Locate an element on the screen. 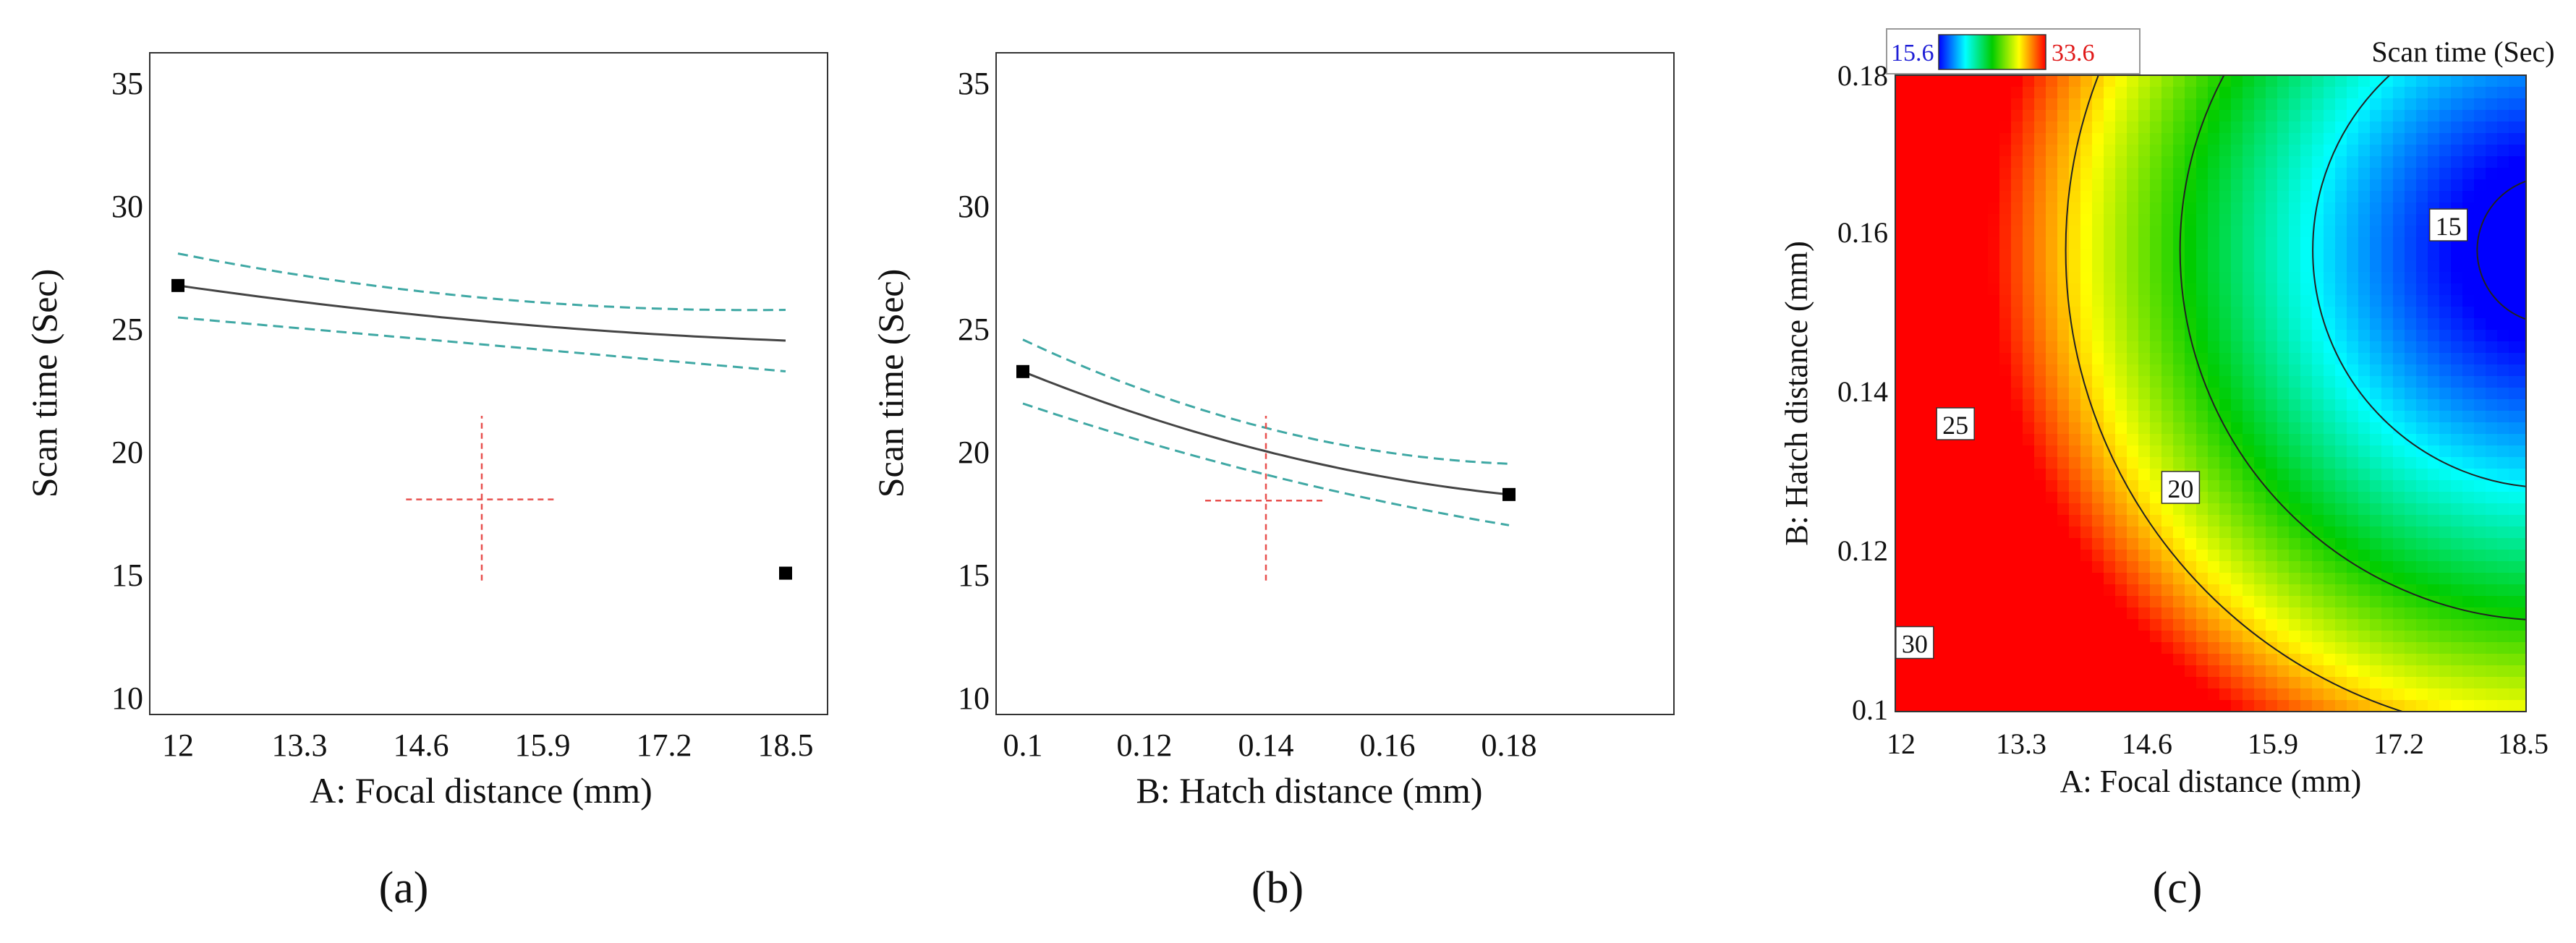 This screenshot has height=943, width=2576. panel-b-ytick: 15 is located at coordinates (974, 575).